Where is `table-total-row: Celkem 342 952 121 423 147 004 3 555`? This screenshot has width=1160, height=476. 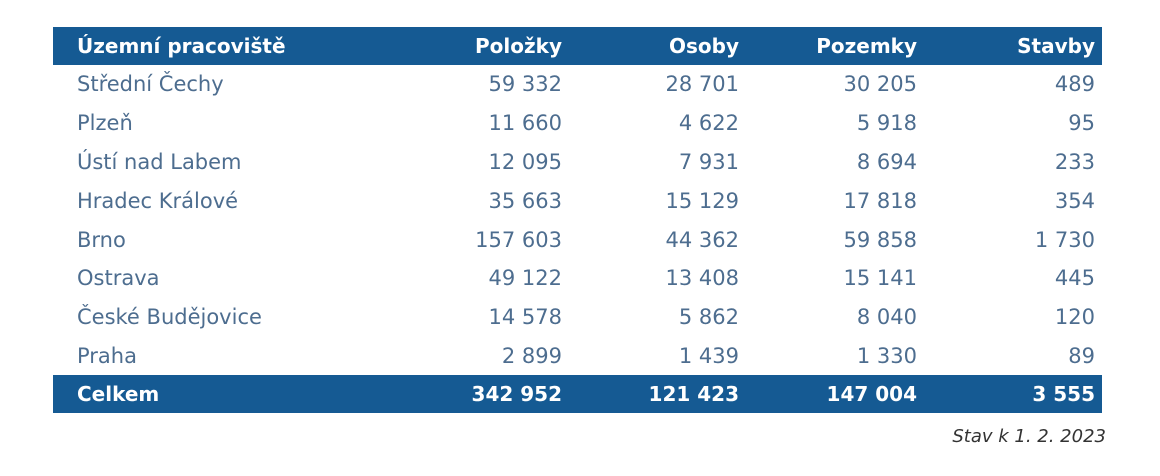
table-total-row: Celkem 342 952 121 423 147 004 3 555 is located at coordinates (577, 394).